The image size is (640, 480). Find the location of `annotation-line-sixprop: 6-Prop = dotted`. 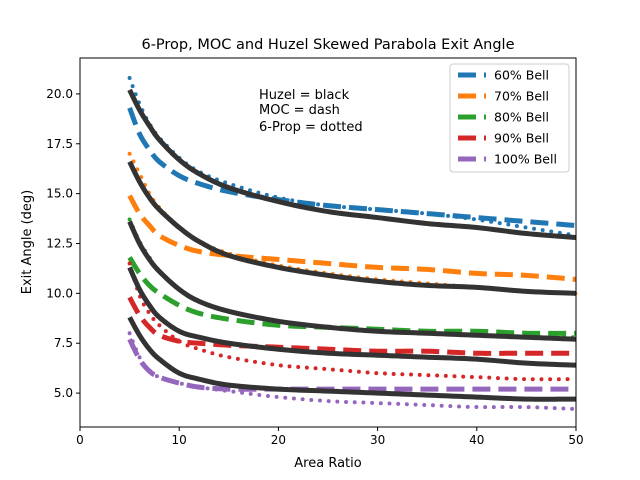

annotation-line-sixprop: 6-Prop = dotted is located at coordinates (311, 127).